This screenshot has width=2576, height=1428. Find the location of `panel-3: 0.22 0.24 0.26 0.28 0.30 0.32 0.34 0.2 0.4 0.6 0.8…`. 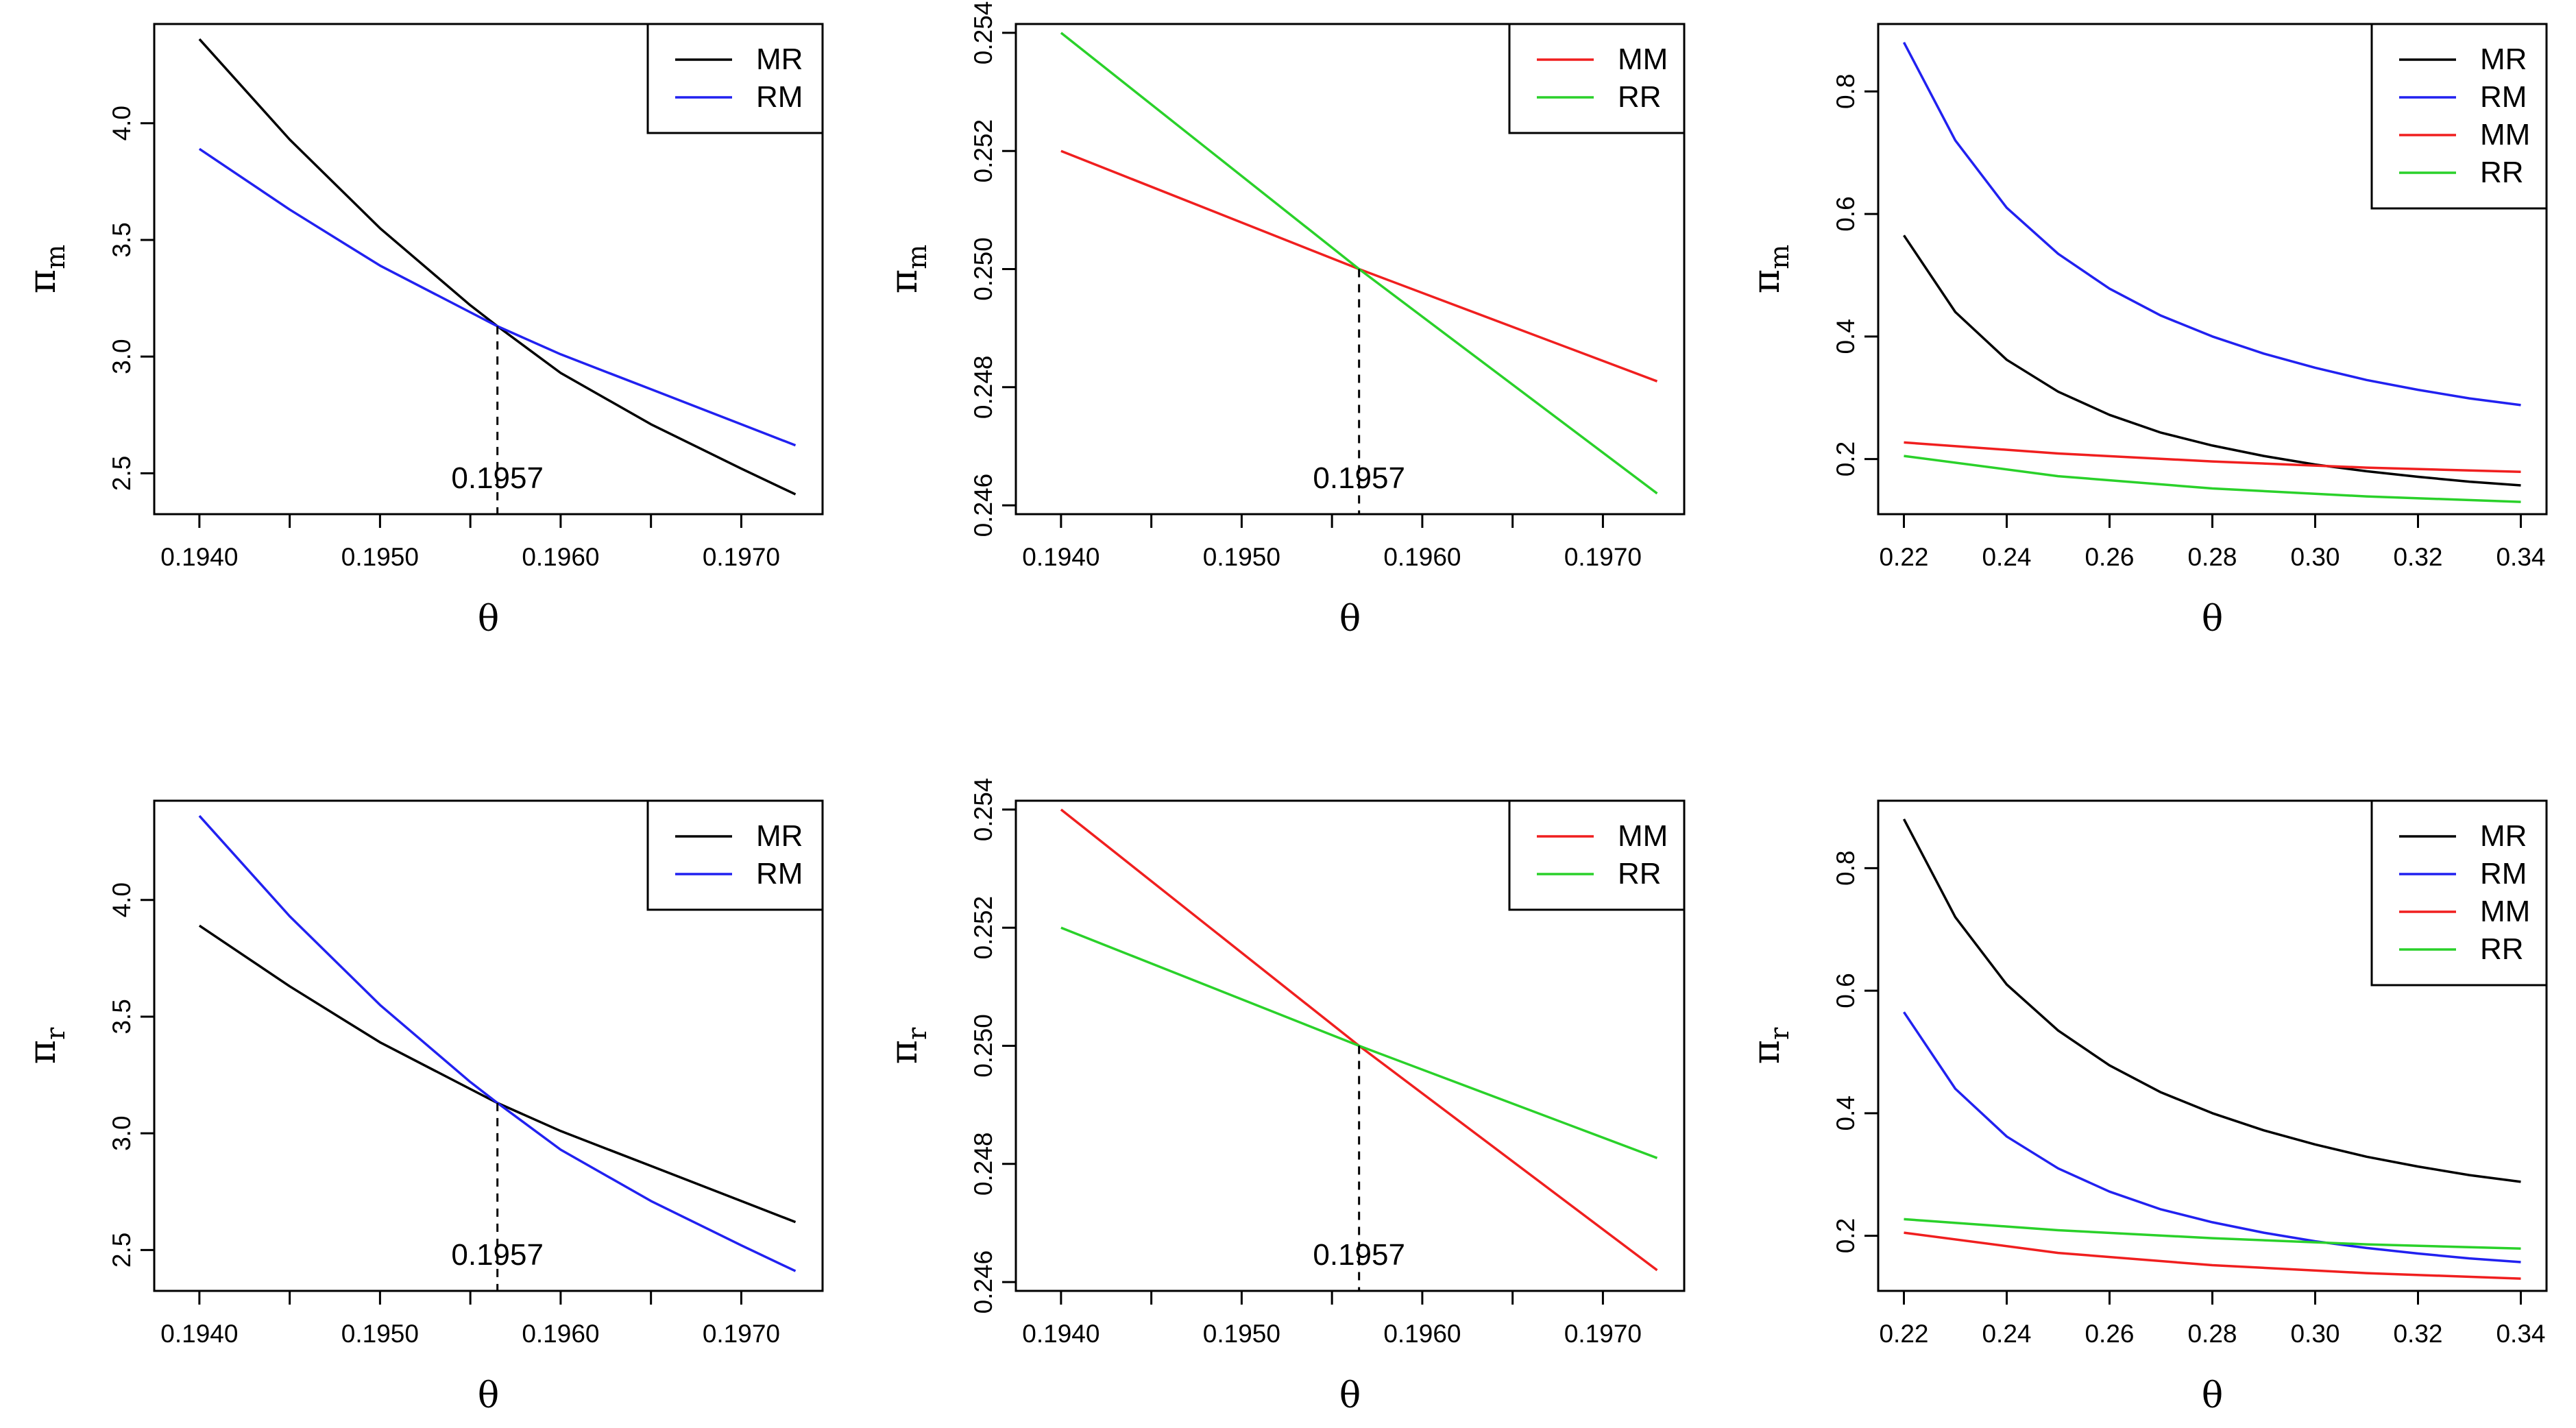

panel-3: 0.22 0.24 0.26 0.28 0.30 0.32 0.34 0.2 0.4 0.6 0.8… is located at coordinates (2146, 331).